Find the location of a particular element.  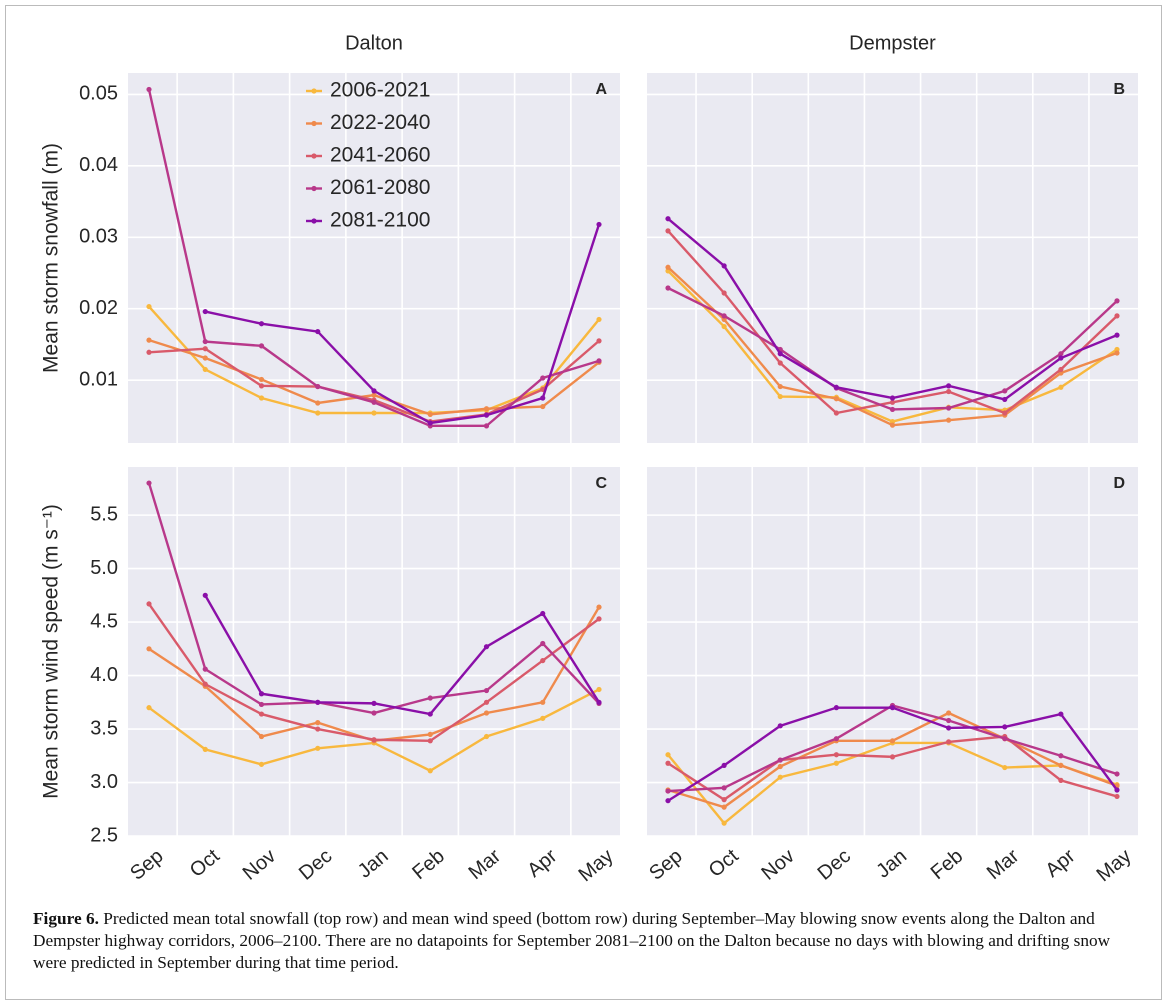

y-tick-label: 4.0 is located at coordinates (104, 675).